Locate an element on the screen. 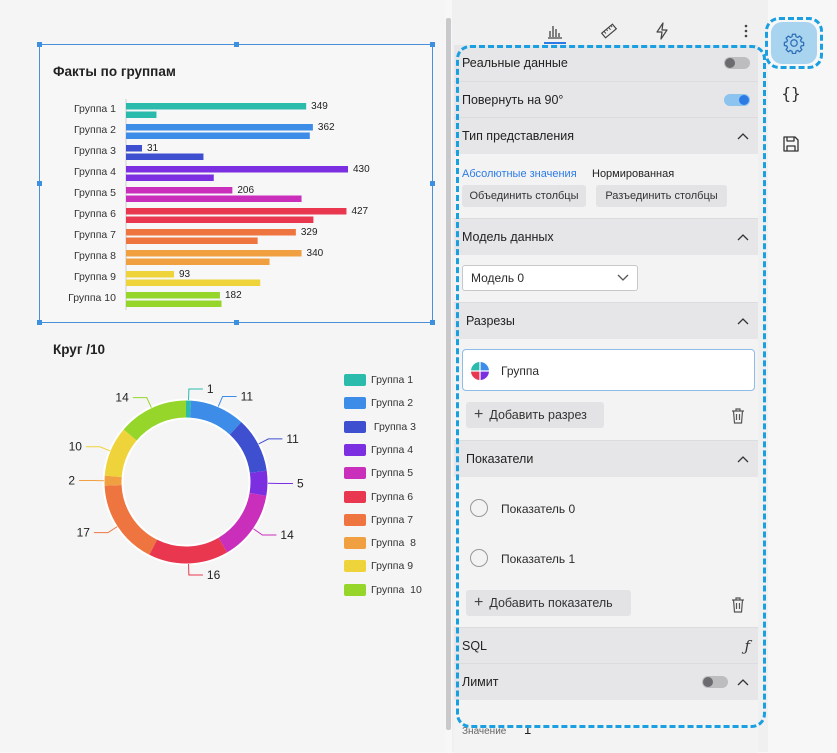 Image resolution: width=837 pixels, height=753 pixels. measure-1-radio is located at coordinates (479, 558).